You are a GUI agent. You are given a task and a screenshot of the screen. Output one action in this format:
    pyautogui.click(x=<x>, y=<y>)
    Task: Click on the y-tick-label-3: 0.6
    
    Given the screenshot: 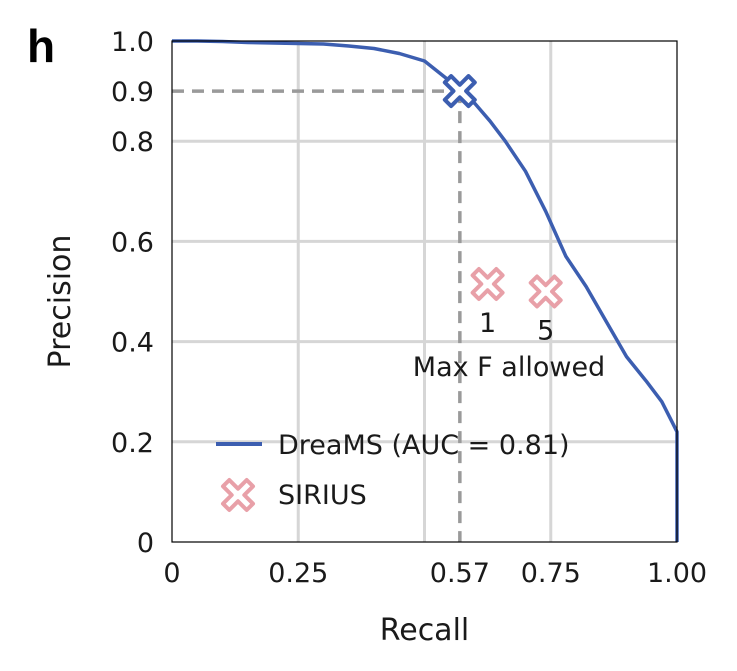 What is the action you would take?
    pyautogui.click(x=132, y=242)
    